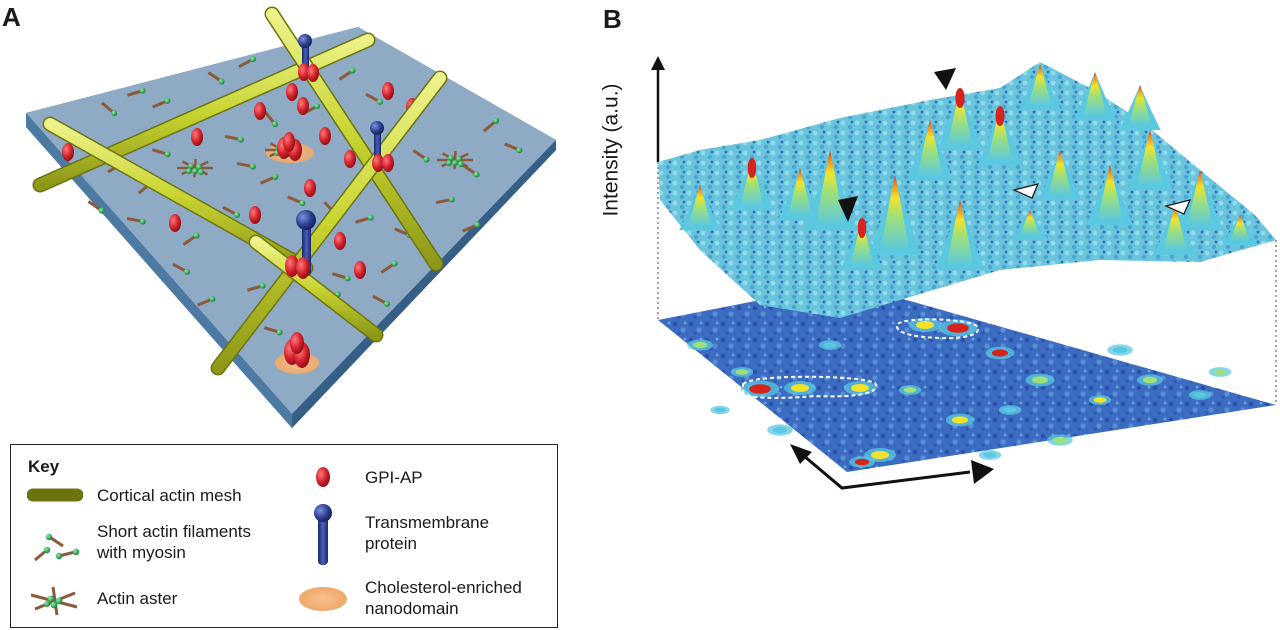 The width and height of the screenshot is (1280, 630). Describe the element at coordinates (394, 477) in the screenshot. I see `key-label-gpi-ap: GPI-AP` at that location.